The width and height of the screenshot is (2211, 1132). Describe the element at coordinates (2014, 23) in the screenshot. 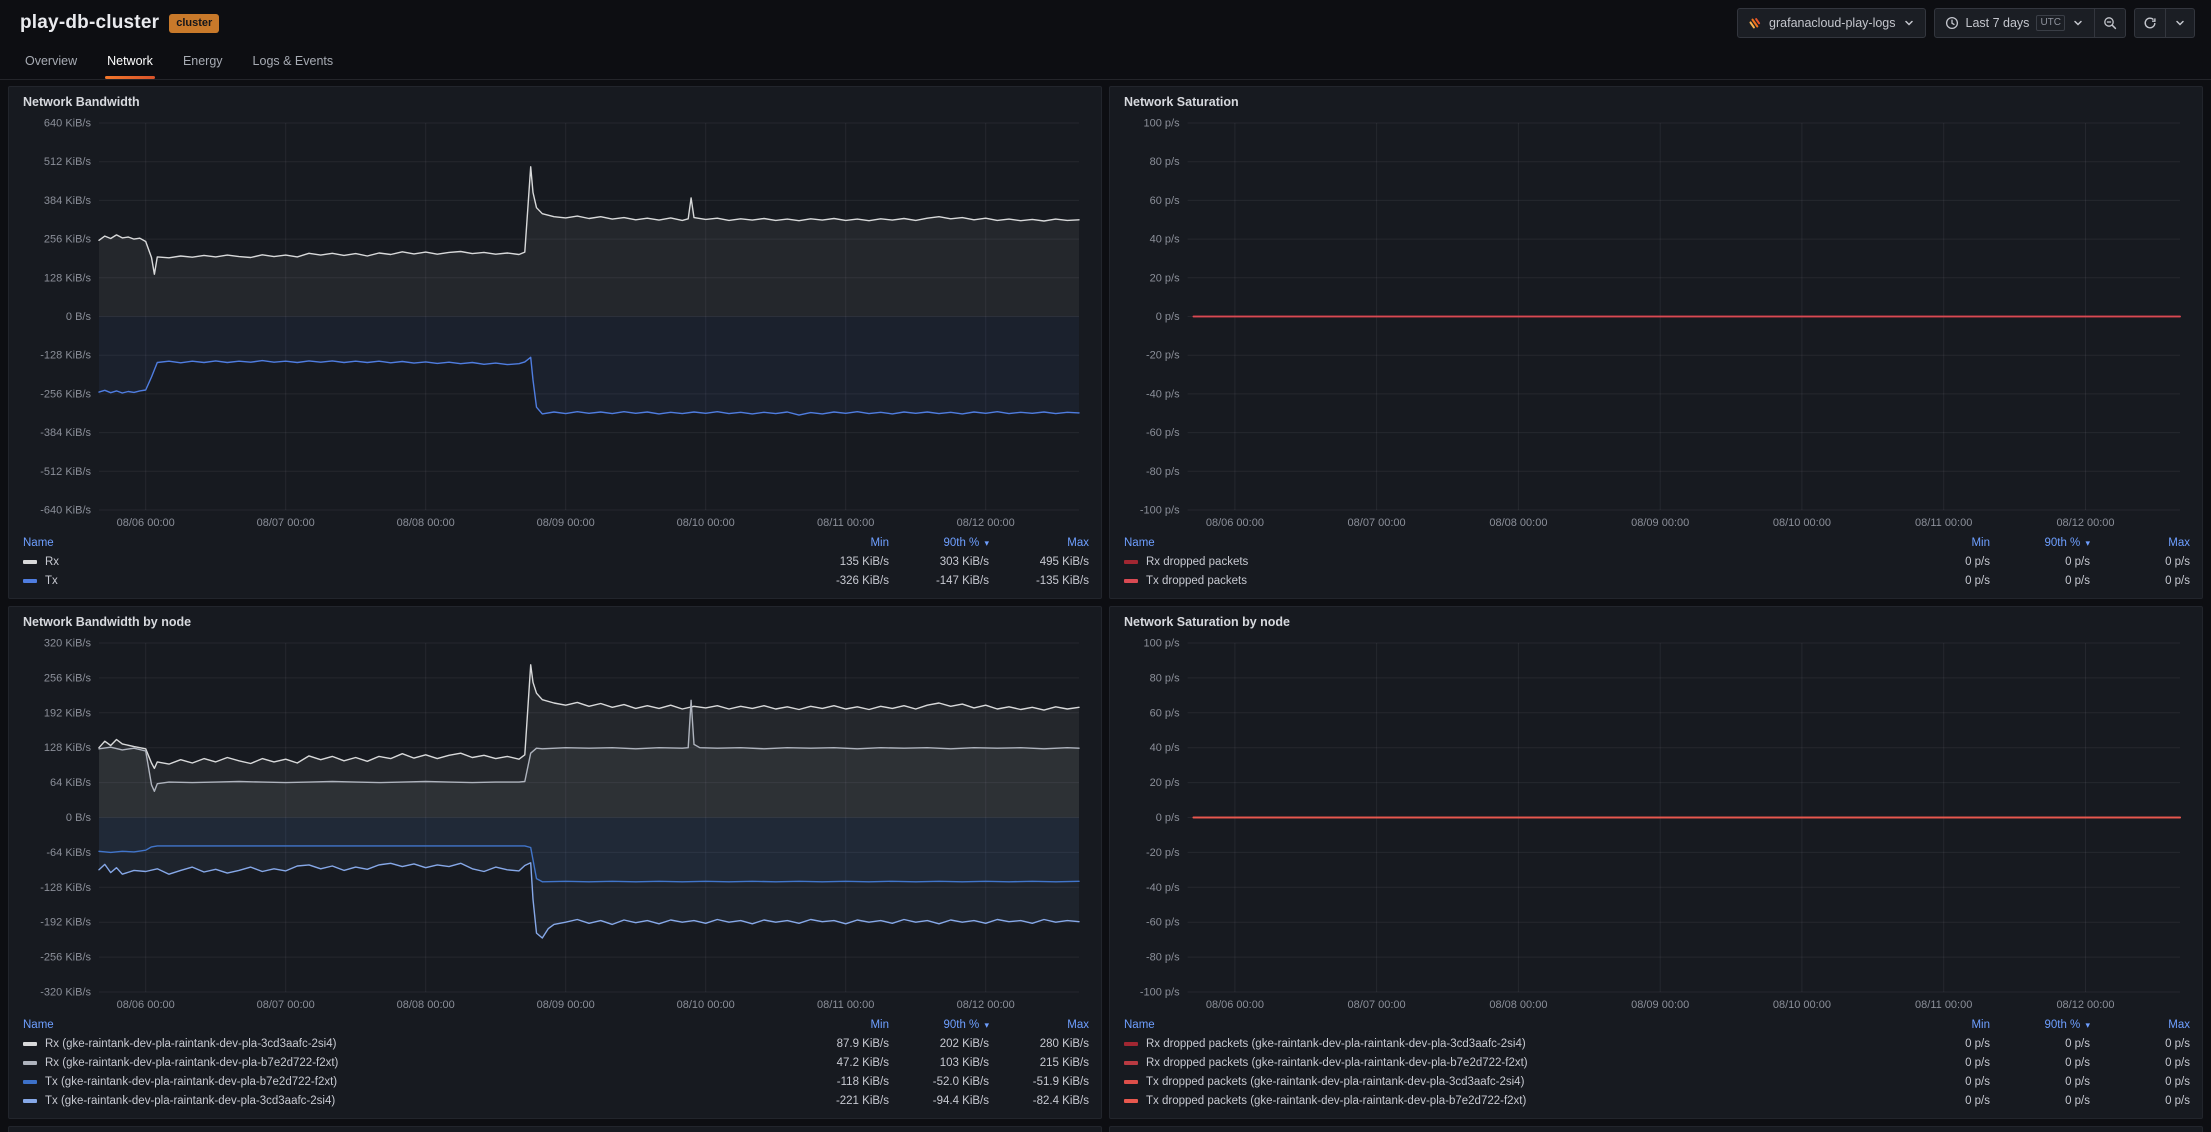

I see `time-range-picker: Last 7 days UTC` at that location.